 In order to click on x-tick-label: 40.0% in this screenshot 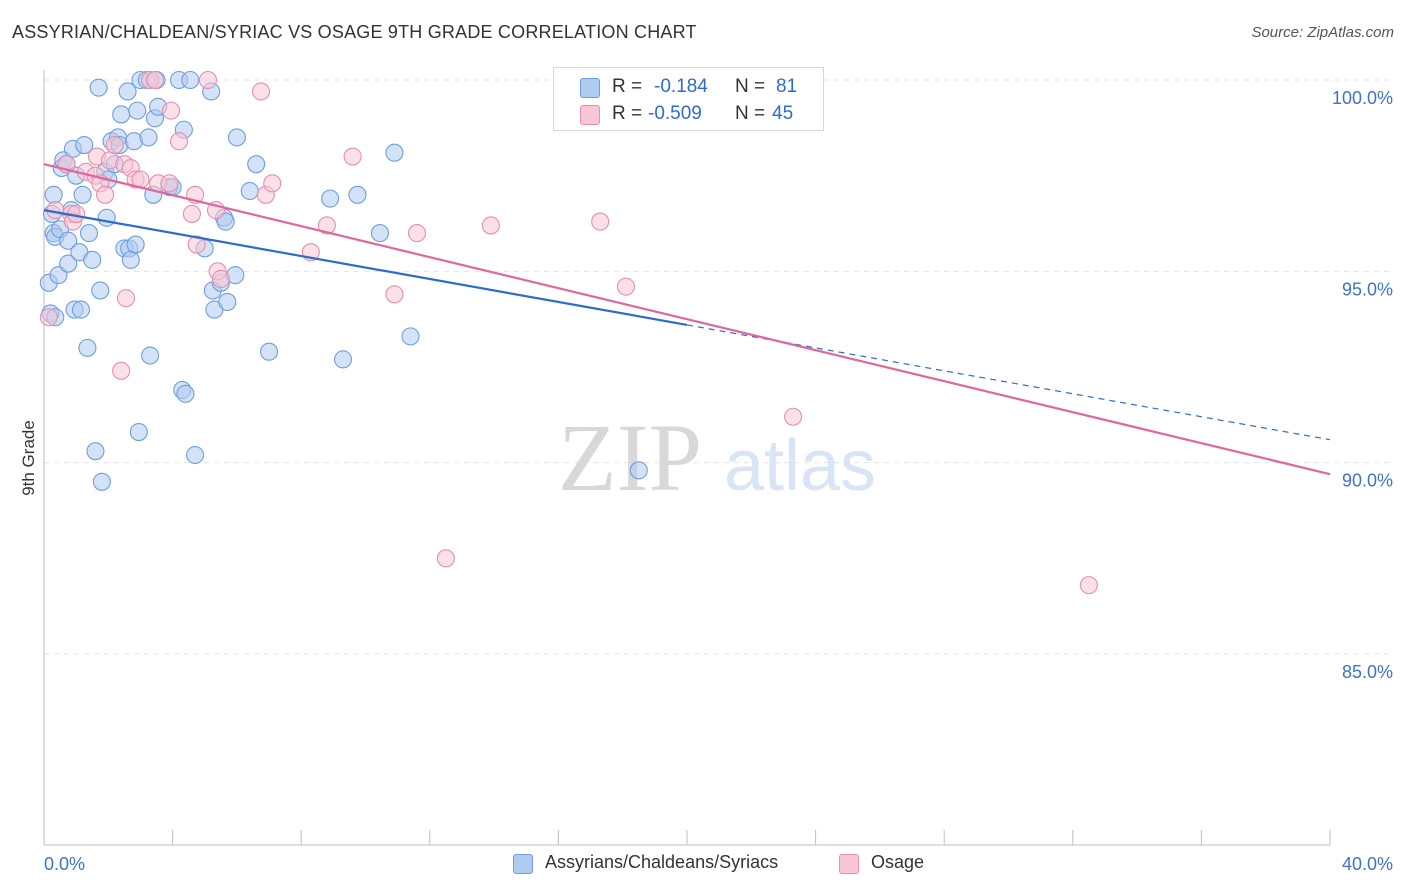, I will do `click(1367, 864)`.